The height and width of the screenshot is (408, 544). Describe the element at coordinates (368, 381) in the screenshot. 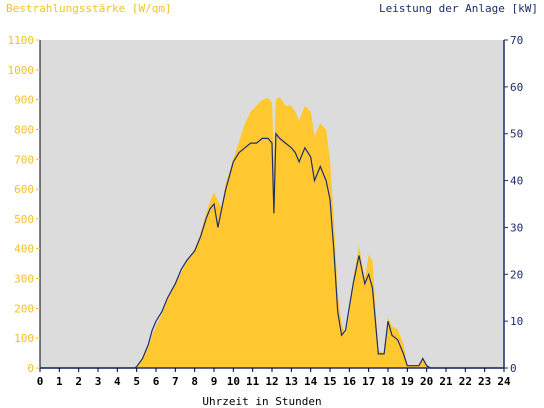

I see `x-tick-label: 17` at that location.